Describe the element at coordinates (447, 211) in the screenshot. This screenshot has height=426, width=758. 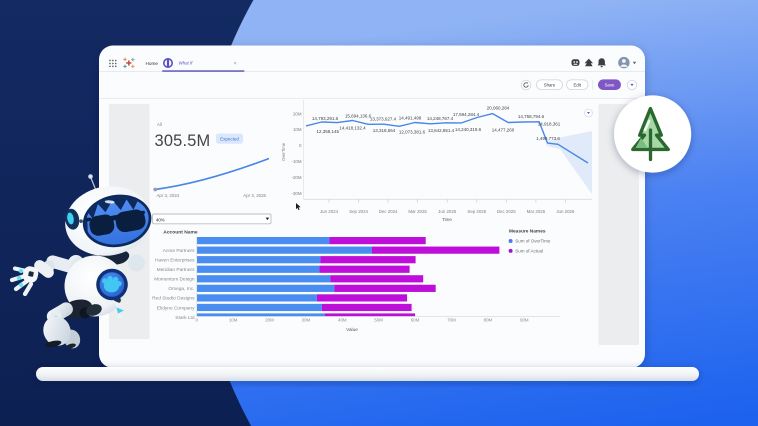
I see `svg-text: Jun 2025` at that location.